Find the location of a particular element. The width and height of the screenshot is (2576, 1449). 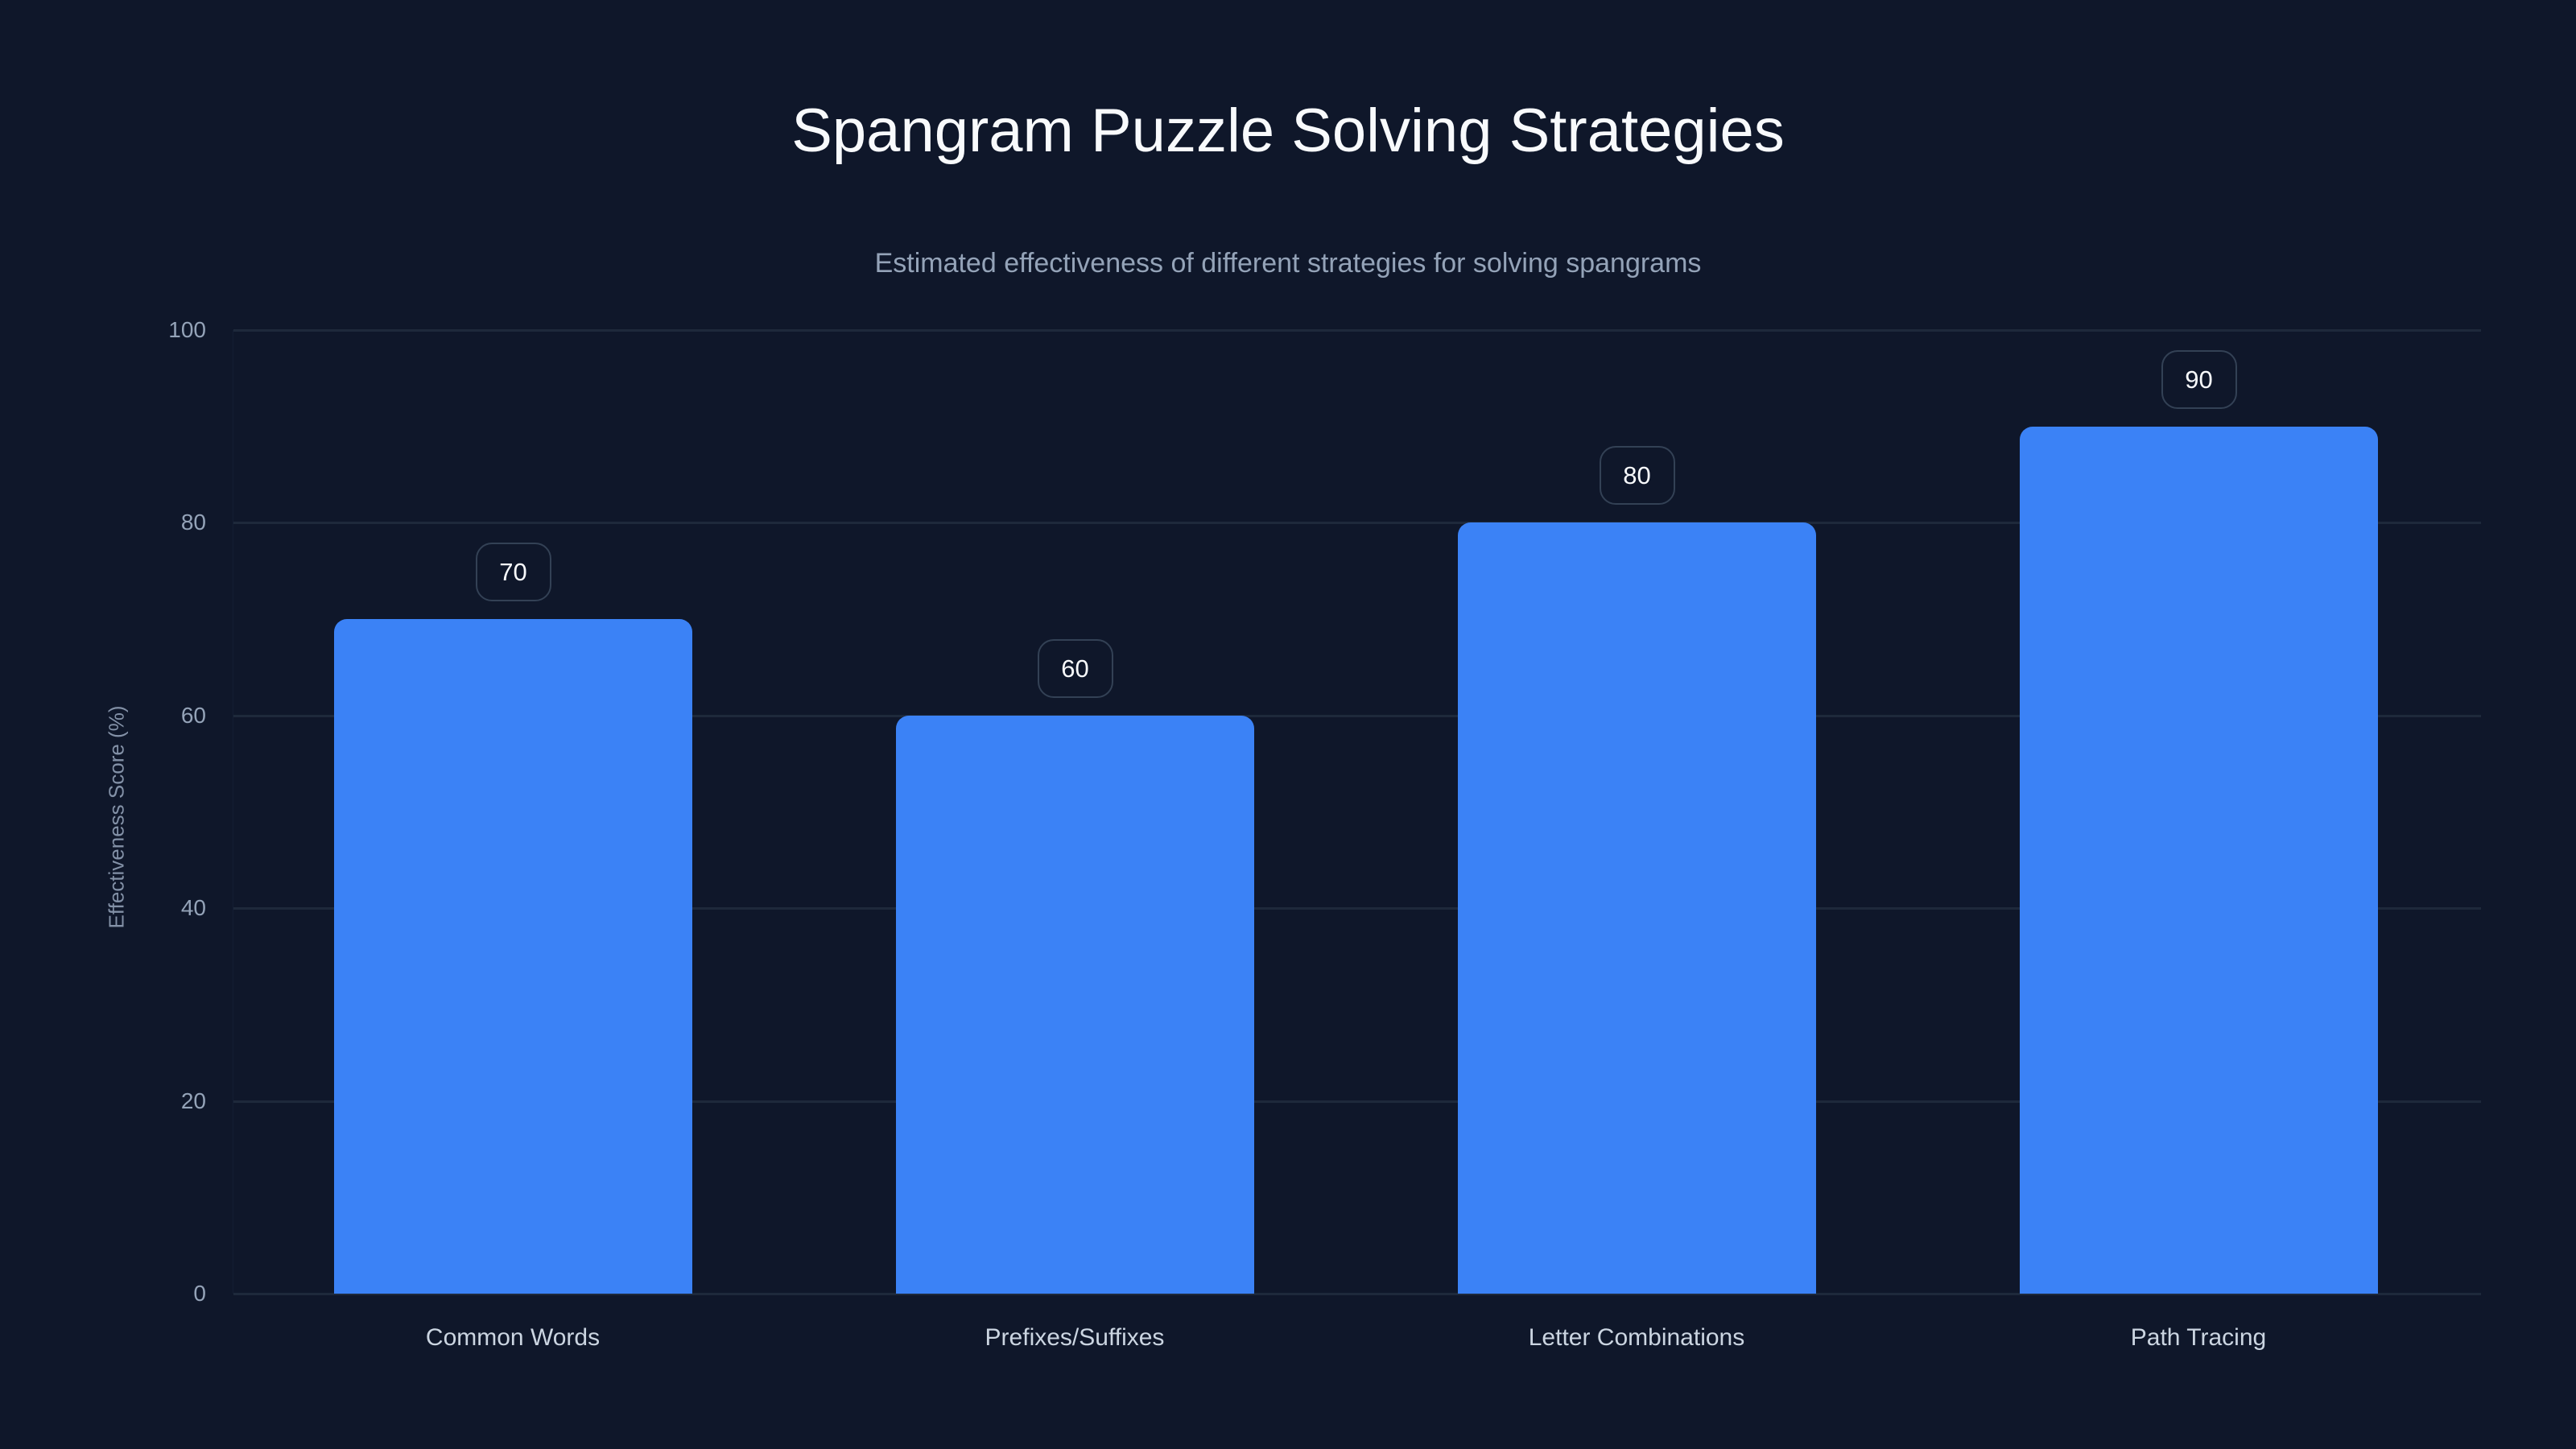

y-tick-80: 80 is located at coordinates (193, 522).